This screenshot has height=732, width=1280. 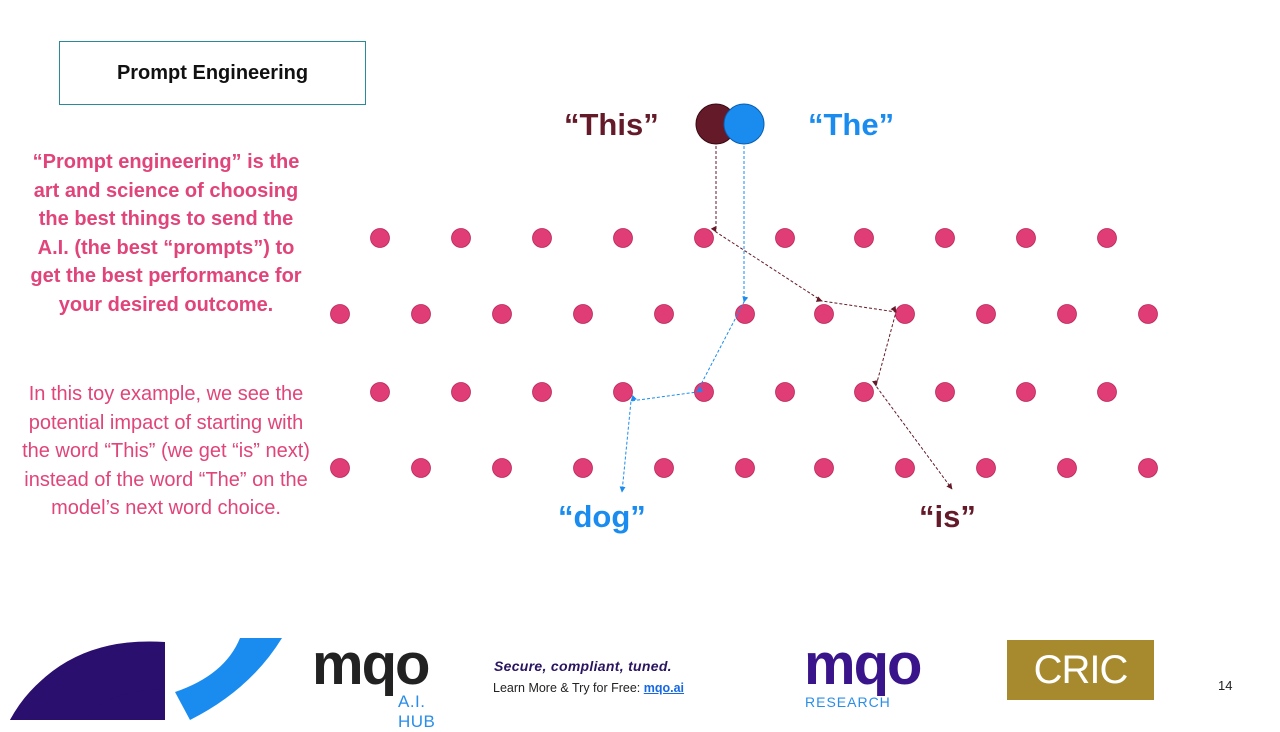 I want to click on mqo-research-logo-sub: RESEARCH, so click(x=848, y=702).